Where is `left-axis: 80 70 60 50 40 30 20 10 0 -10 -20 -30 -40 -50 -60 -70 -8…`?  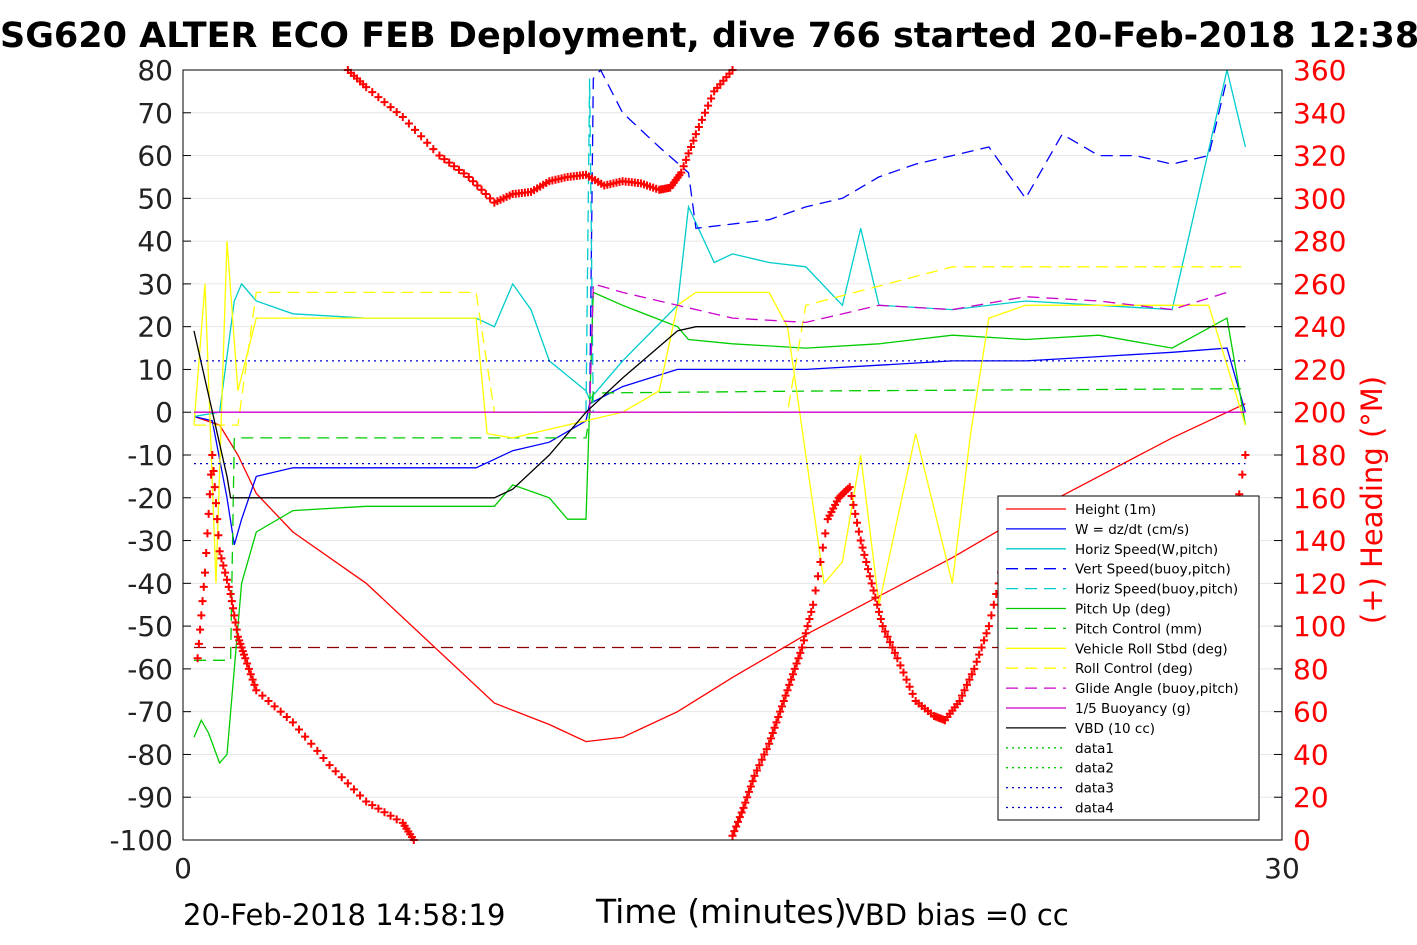 left-axis: 80 70 60 50 40 30 20 10 0 -10 -20 -30 -40 -50 -60 -70 -8… is located at coordinates (150, 455).